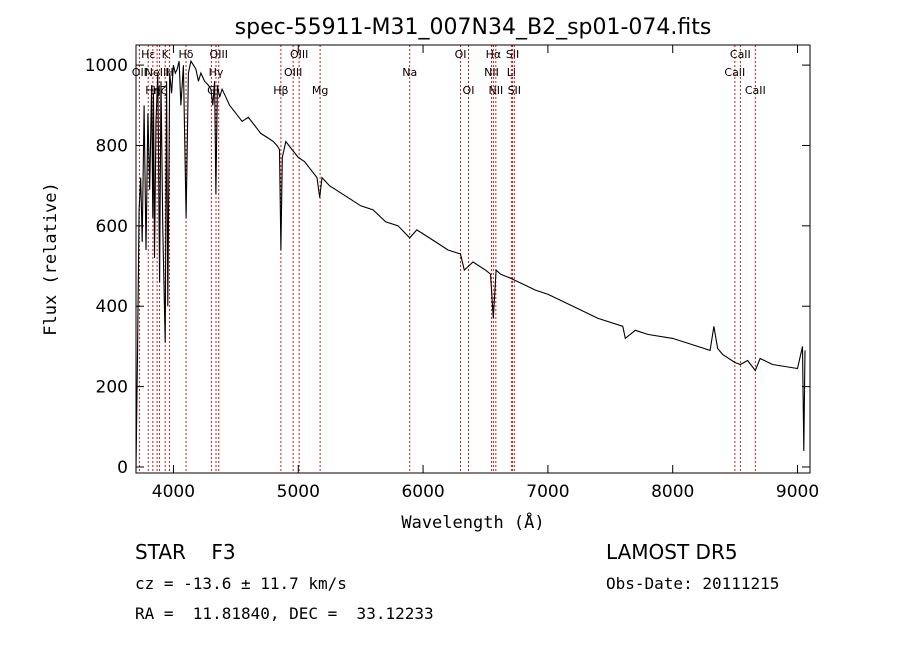 The image size is (900, 649). I want to click on observation-date: Obs-Date: 20111215, so click(693, 583).